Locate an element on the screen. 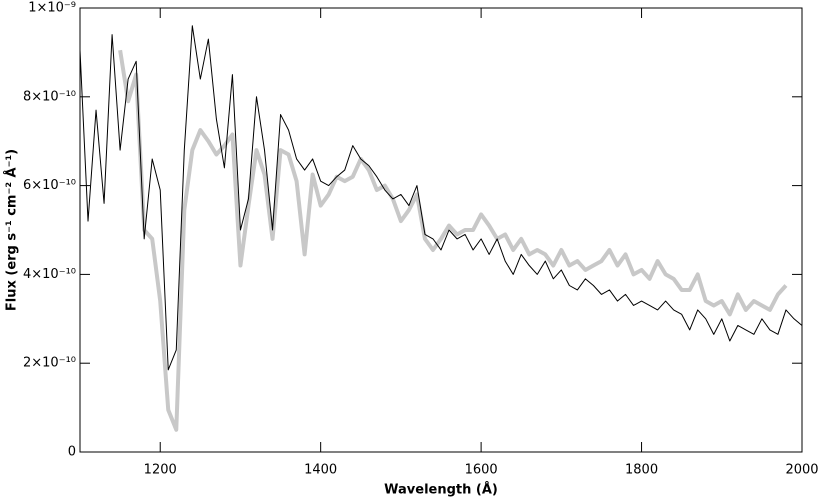 This screenshot has height=500, width=821. y-tick-label: 1×10⁻⁹ is located at coordinates (52, 8).